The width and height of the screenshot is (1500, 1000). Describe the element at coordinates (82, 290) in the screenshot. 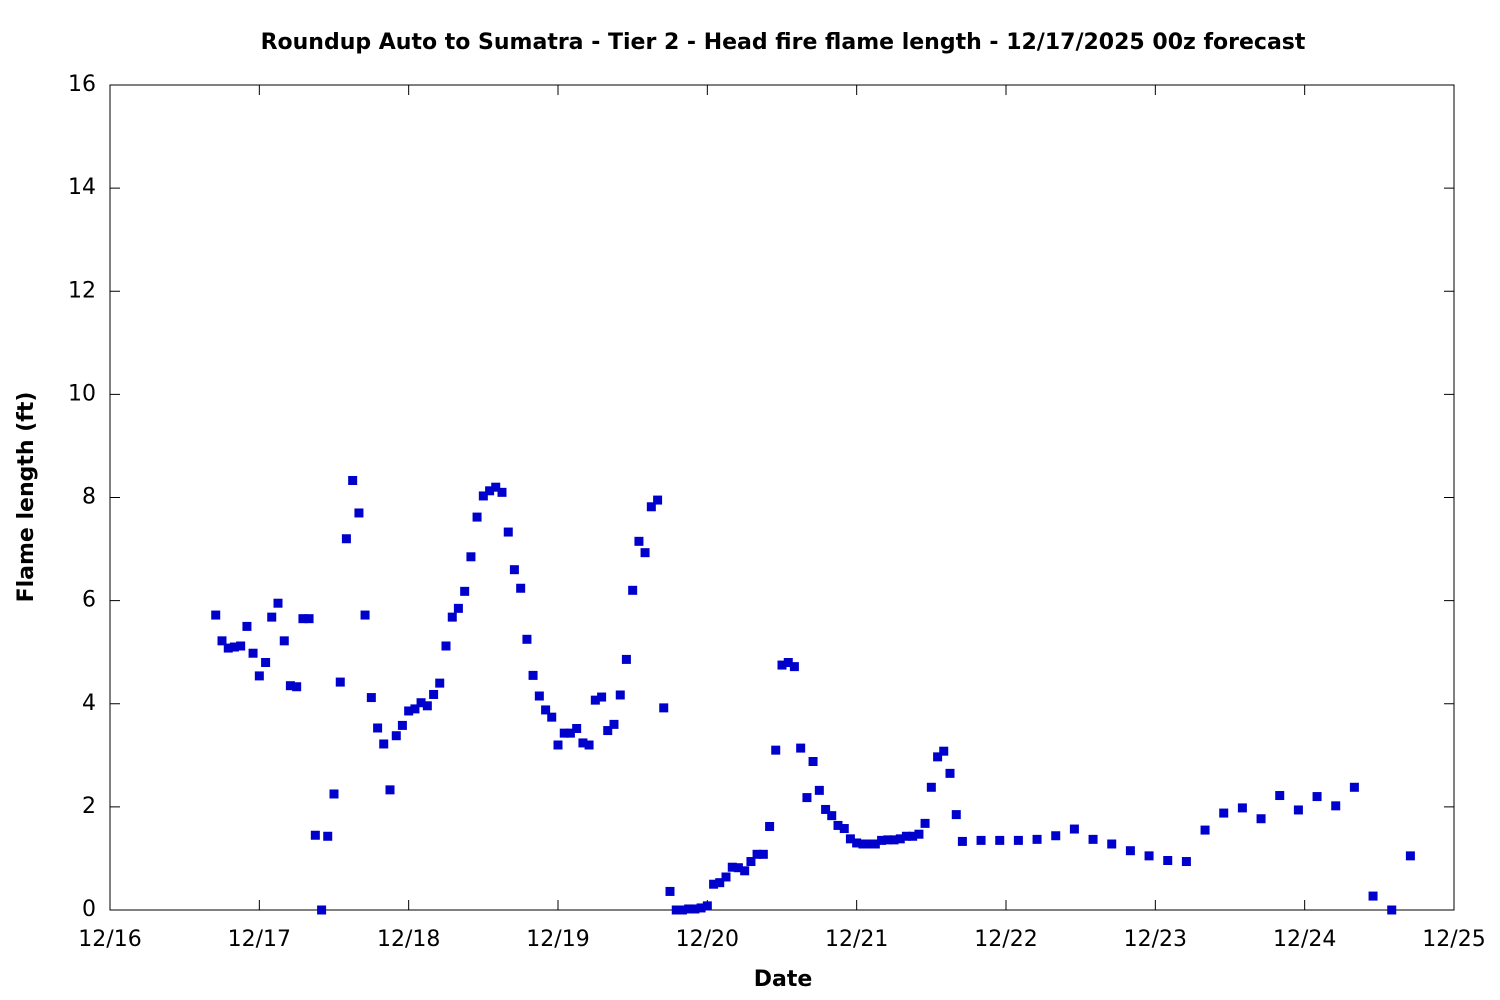

I see `y-tick-label: 12` at that location.